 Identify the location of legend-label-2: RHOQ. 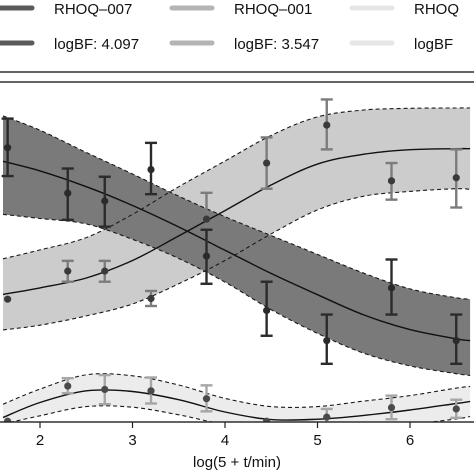
(436, 9).